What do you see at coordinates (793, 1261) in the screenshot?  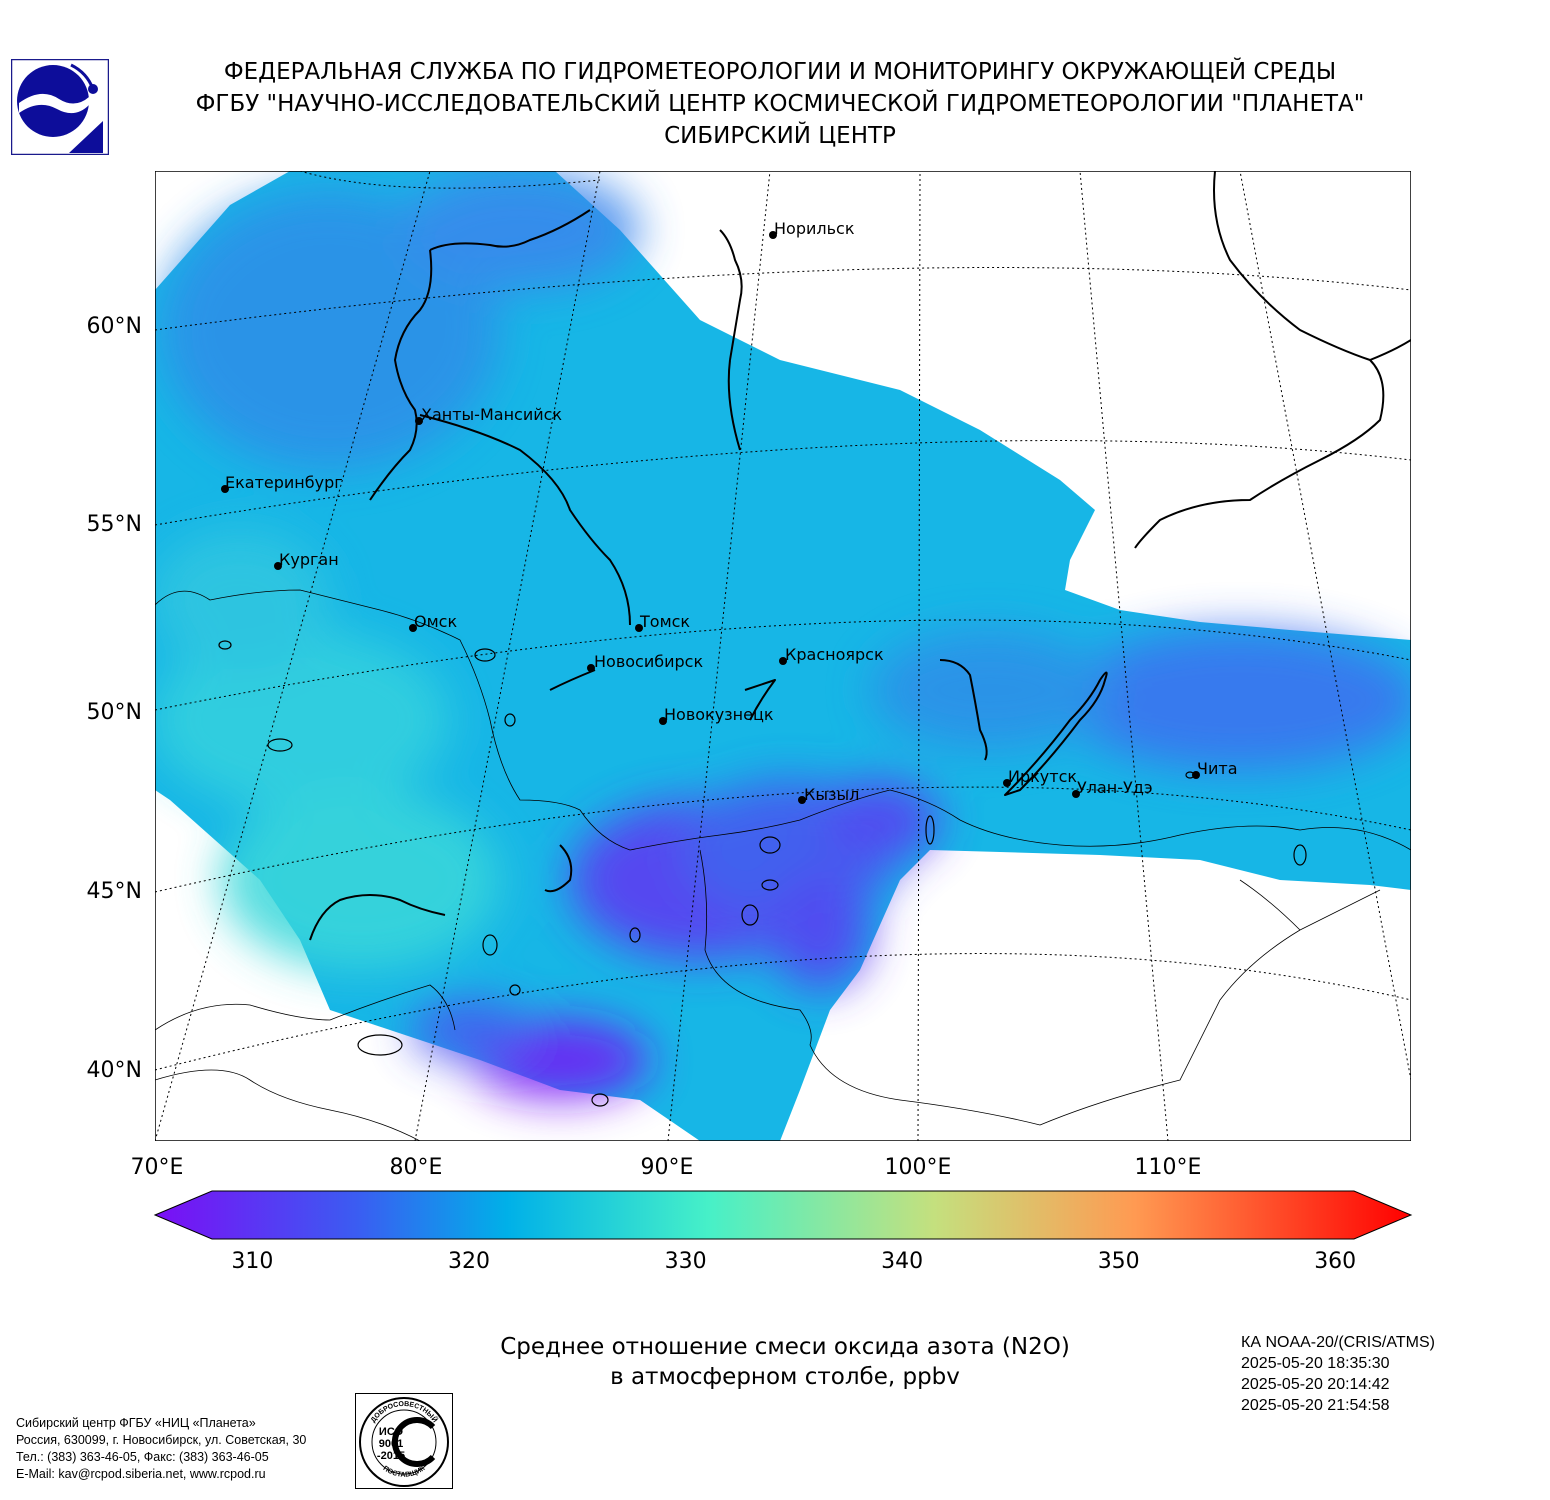 I see `colorbar-ticks: 310 320 330 340 350 360` at bounding box center [793, 1261].